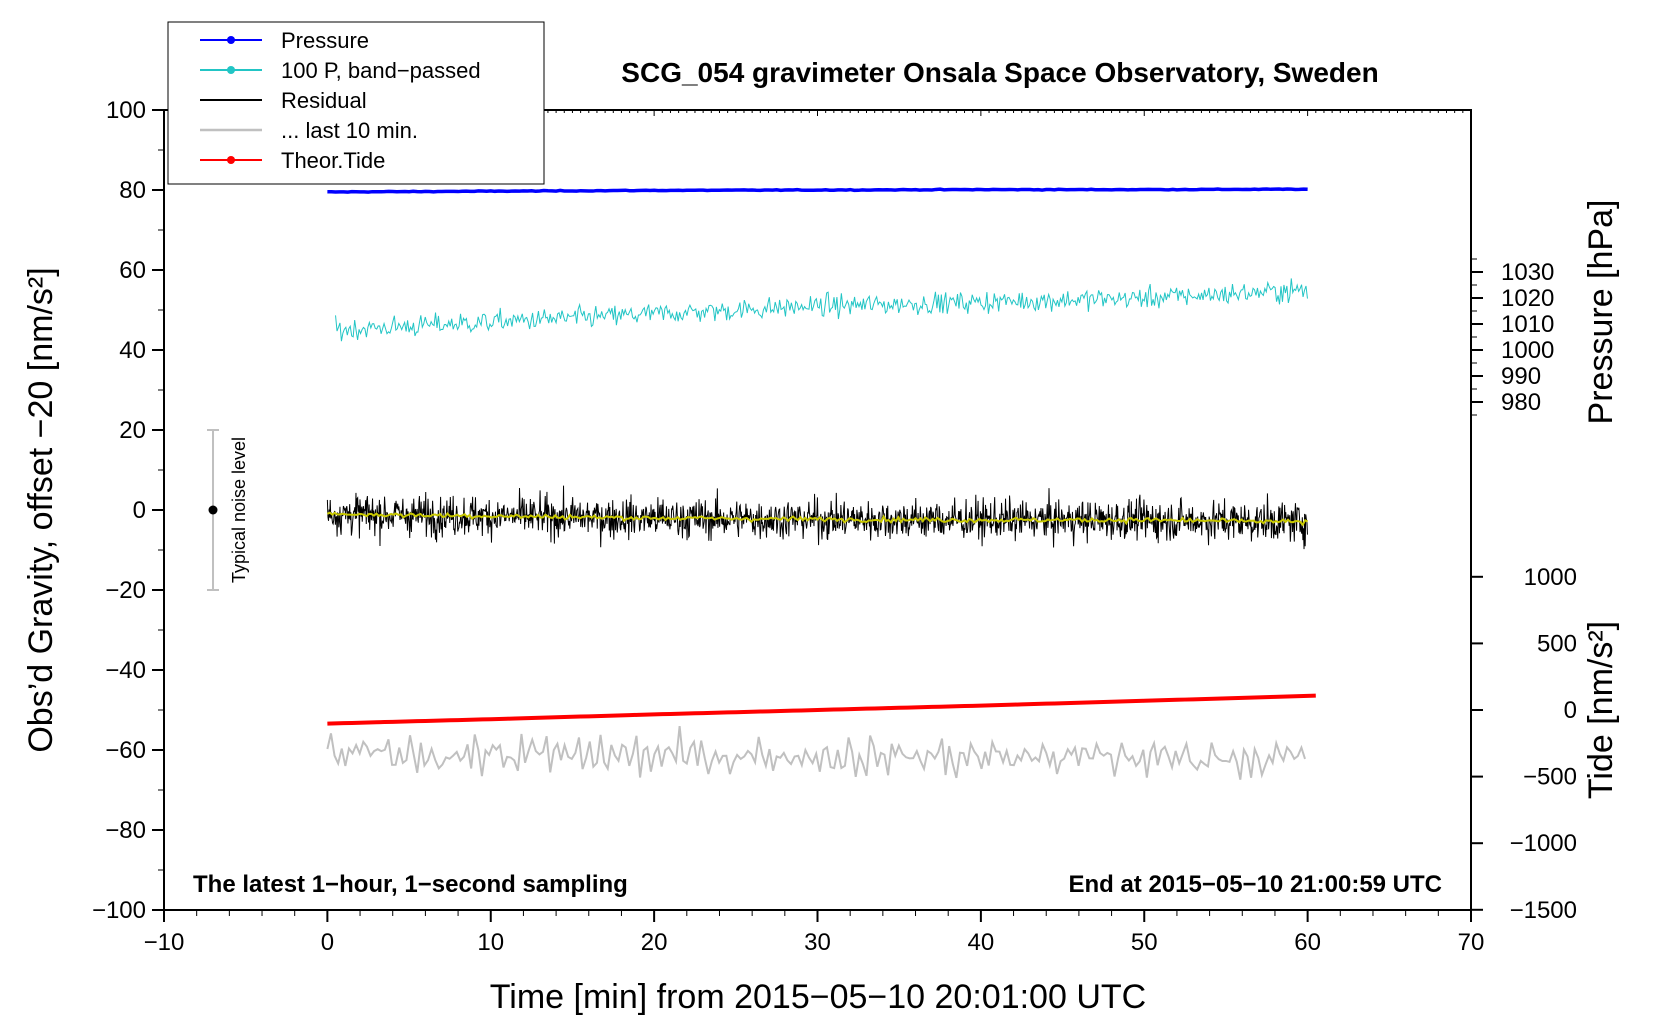 The width and height of the screenshot is (1660, 1020). What do you see at coordinates (818, 997) in the screenshot?
I see `x-axis-label: Time [min] from 2015−05−10 20:01:00 UTC` at bounding box center [818, 997].